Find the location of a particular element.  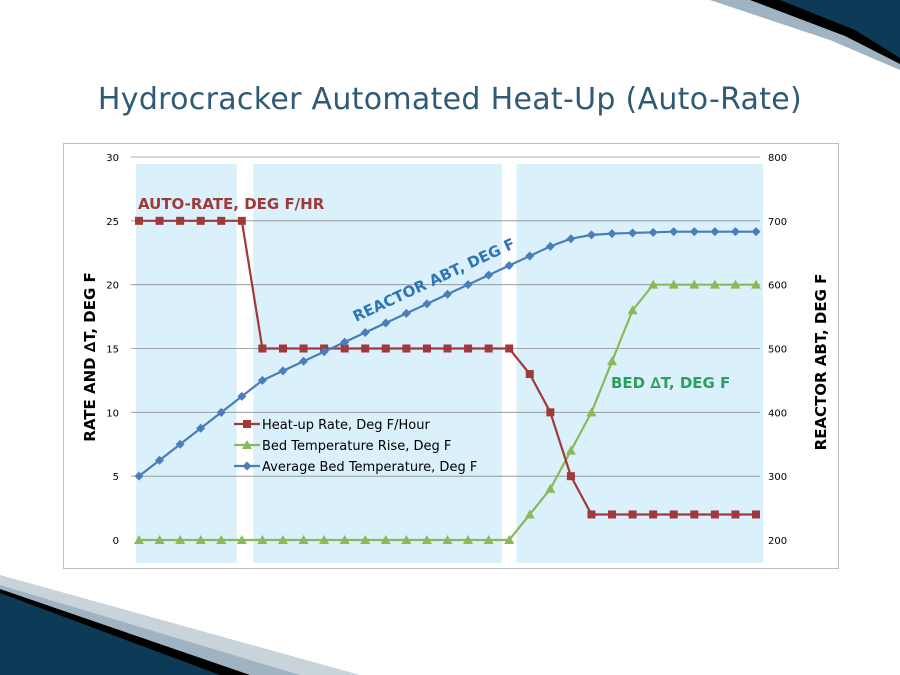

y2-tick-label: 700 is located at coordinates (777, 222).